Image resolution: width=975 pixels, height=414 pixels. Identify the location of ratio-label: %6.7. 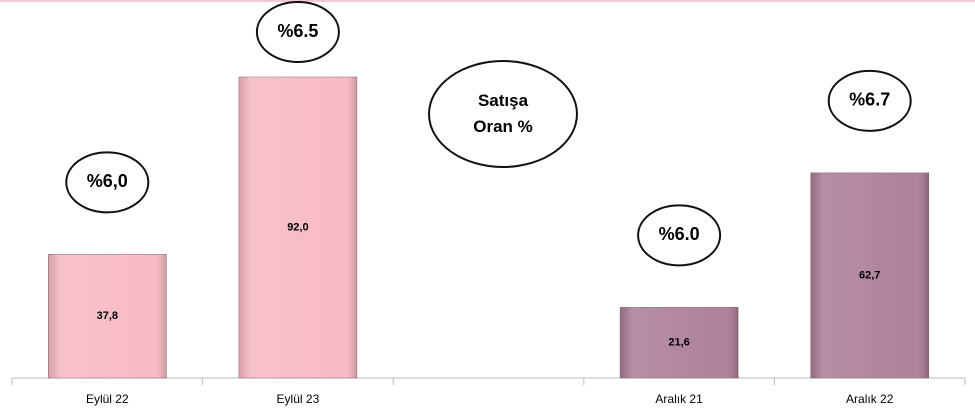
(869, 100).